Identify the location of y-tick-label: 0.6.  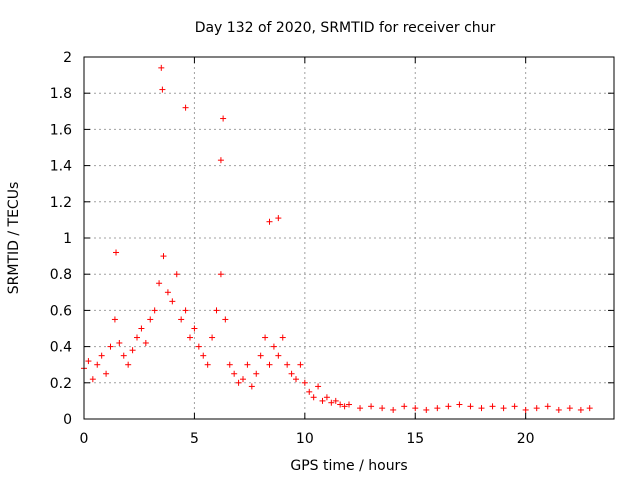
(61, 311).